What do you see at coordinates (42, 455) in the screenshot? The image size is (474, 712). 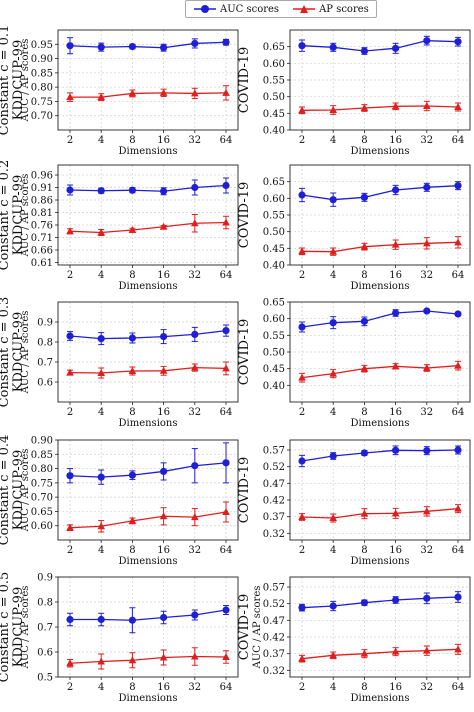 I see `y-tick-label: 0.85` at bounding box center [42, 455].